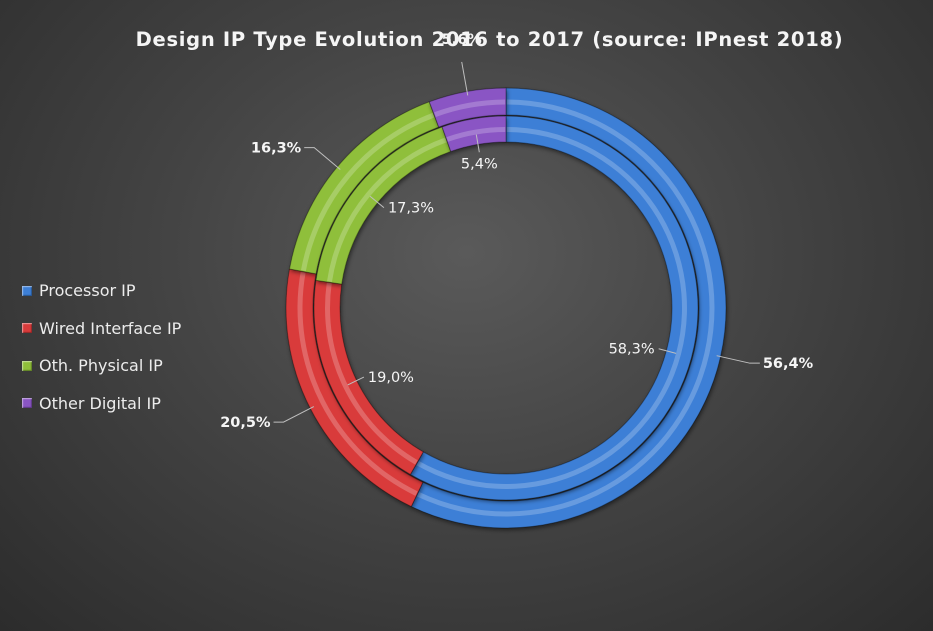 Image resolution: width=933 pixels, height=631 pixels. What do you see at coordinates (294, 414) in the screenshot?
I see `outer-ring-label-wired-interface-ip-leader-line` at bounding box center [294, 414].